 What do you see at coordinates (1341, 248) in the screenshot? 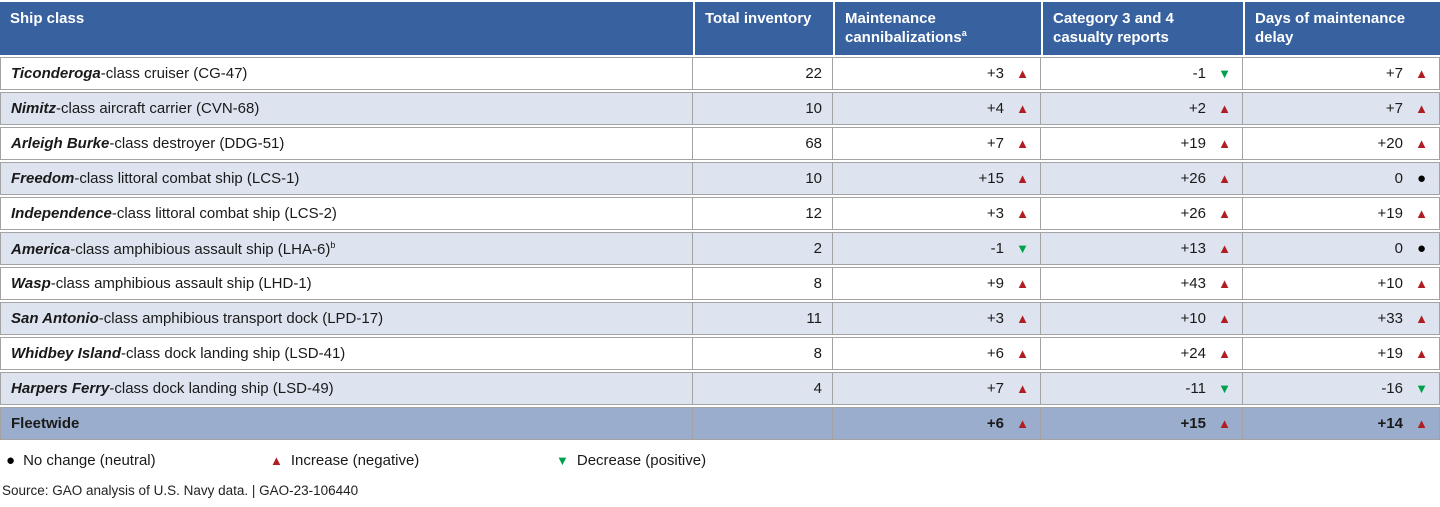
I see `value-with-symbol: 0 ●` at bounding box center [1341, 248].